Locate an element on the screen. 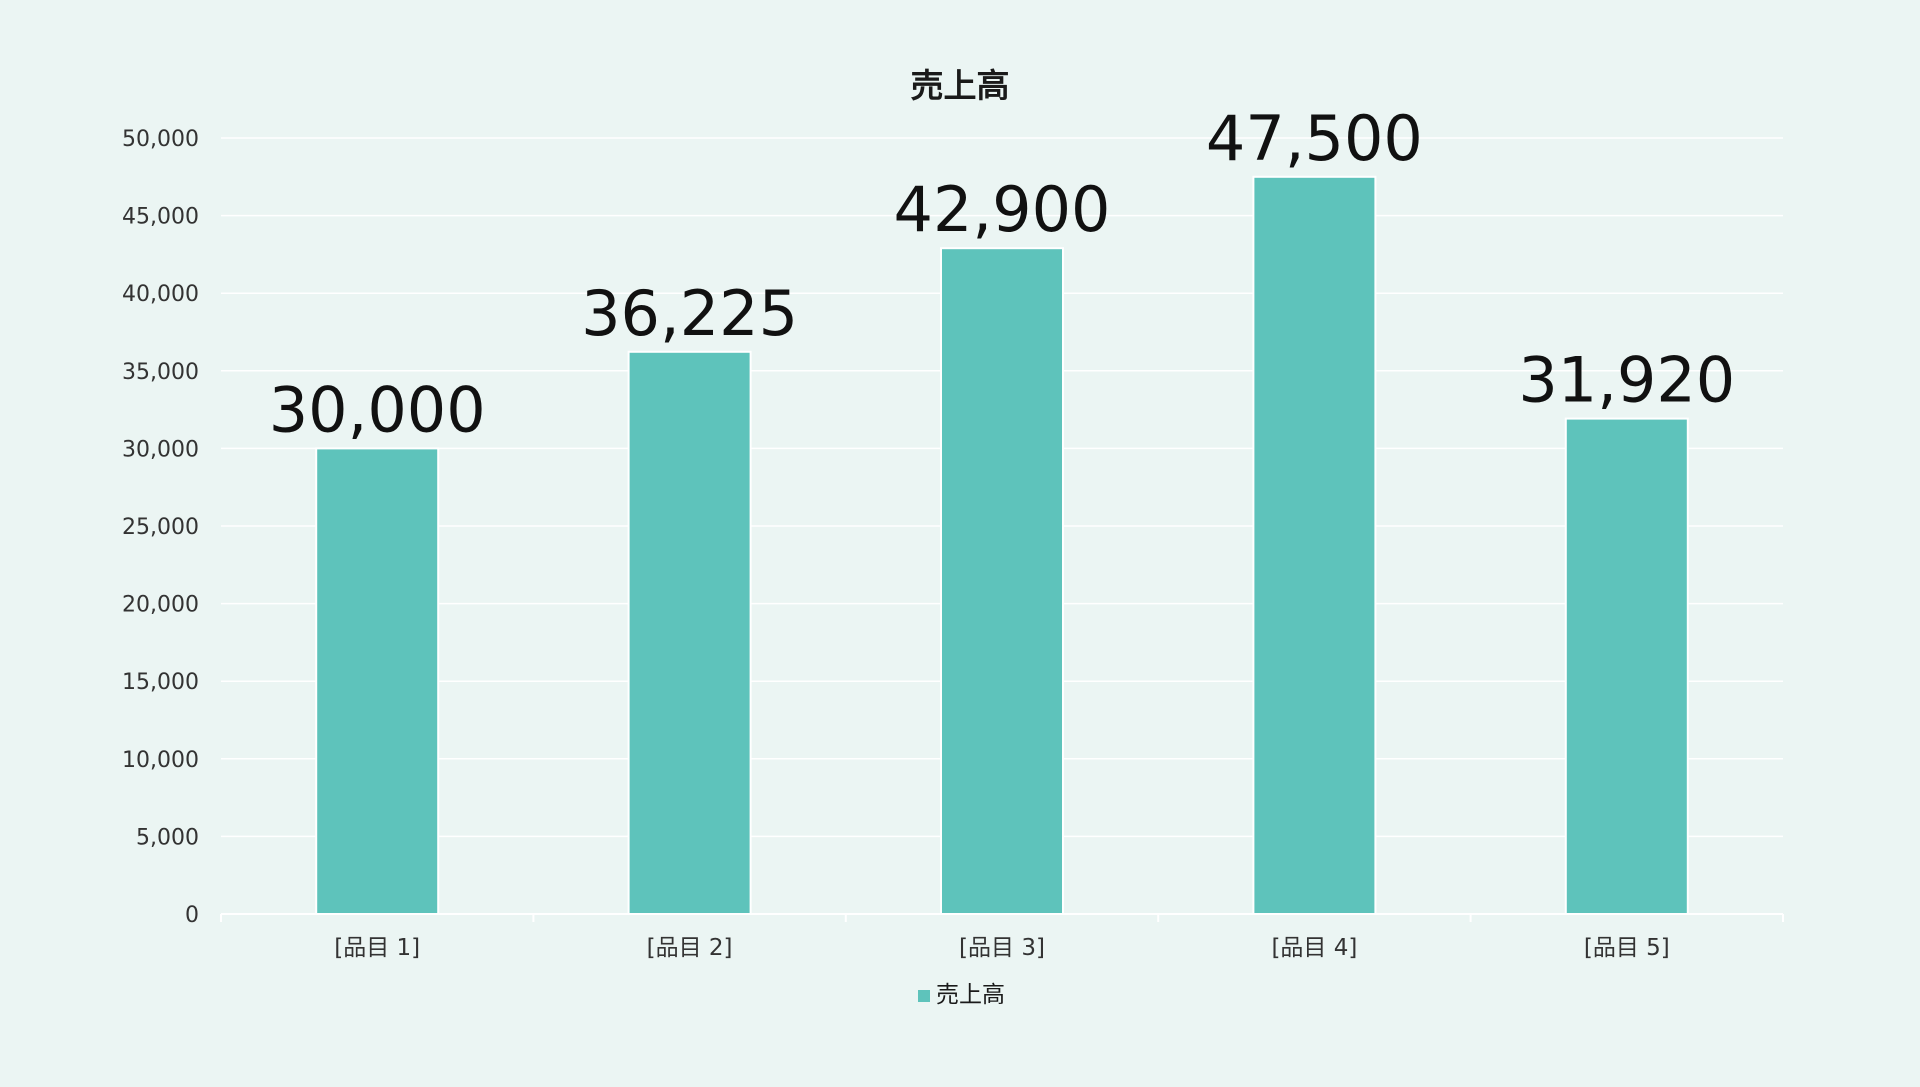 This screenshot has width=1920, height=1087. x-axis is located at coordinates (1002, 917).